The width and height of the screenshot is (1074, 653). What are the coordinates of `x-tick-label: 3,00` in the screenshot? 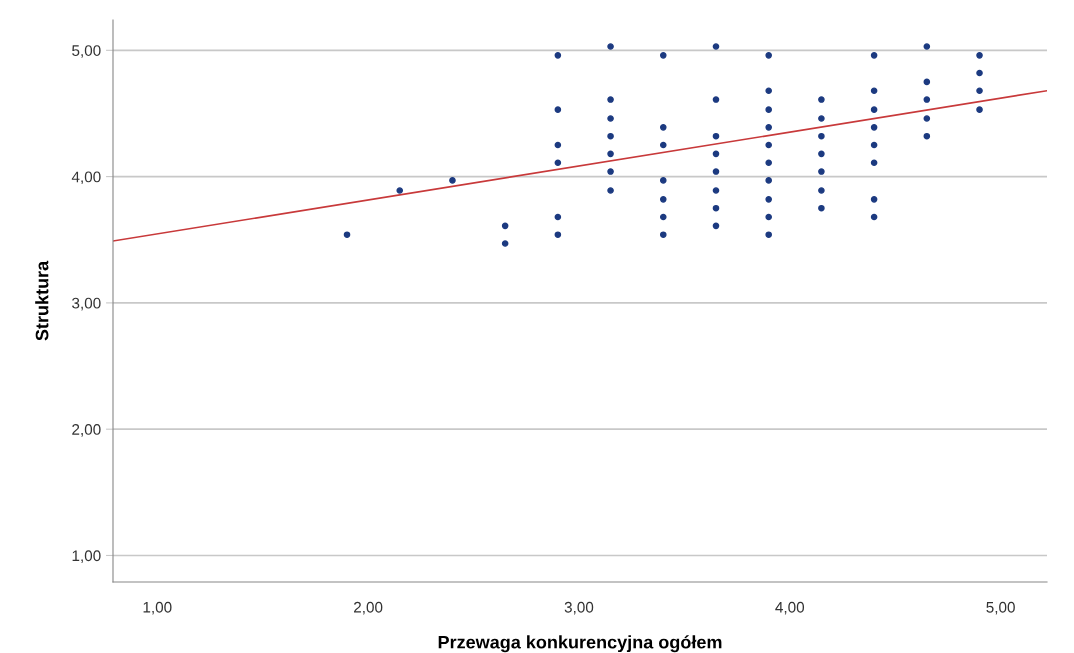 It's located at (579, 608).